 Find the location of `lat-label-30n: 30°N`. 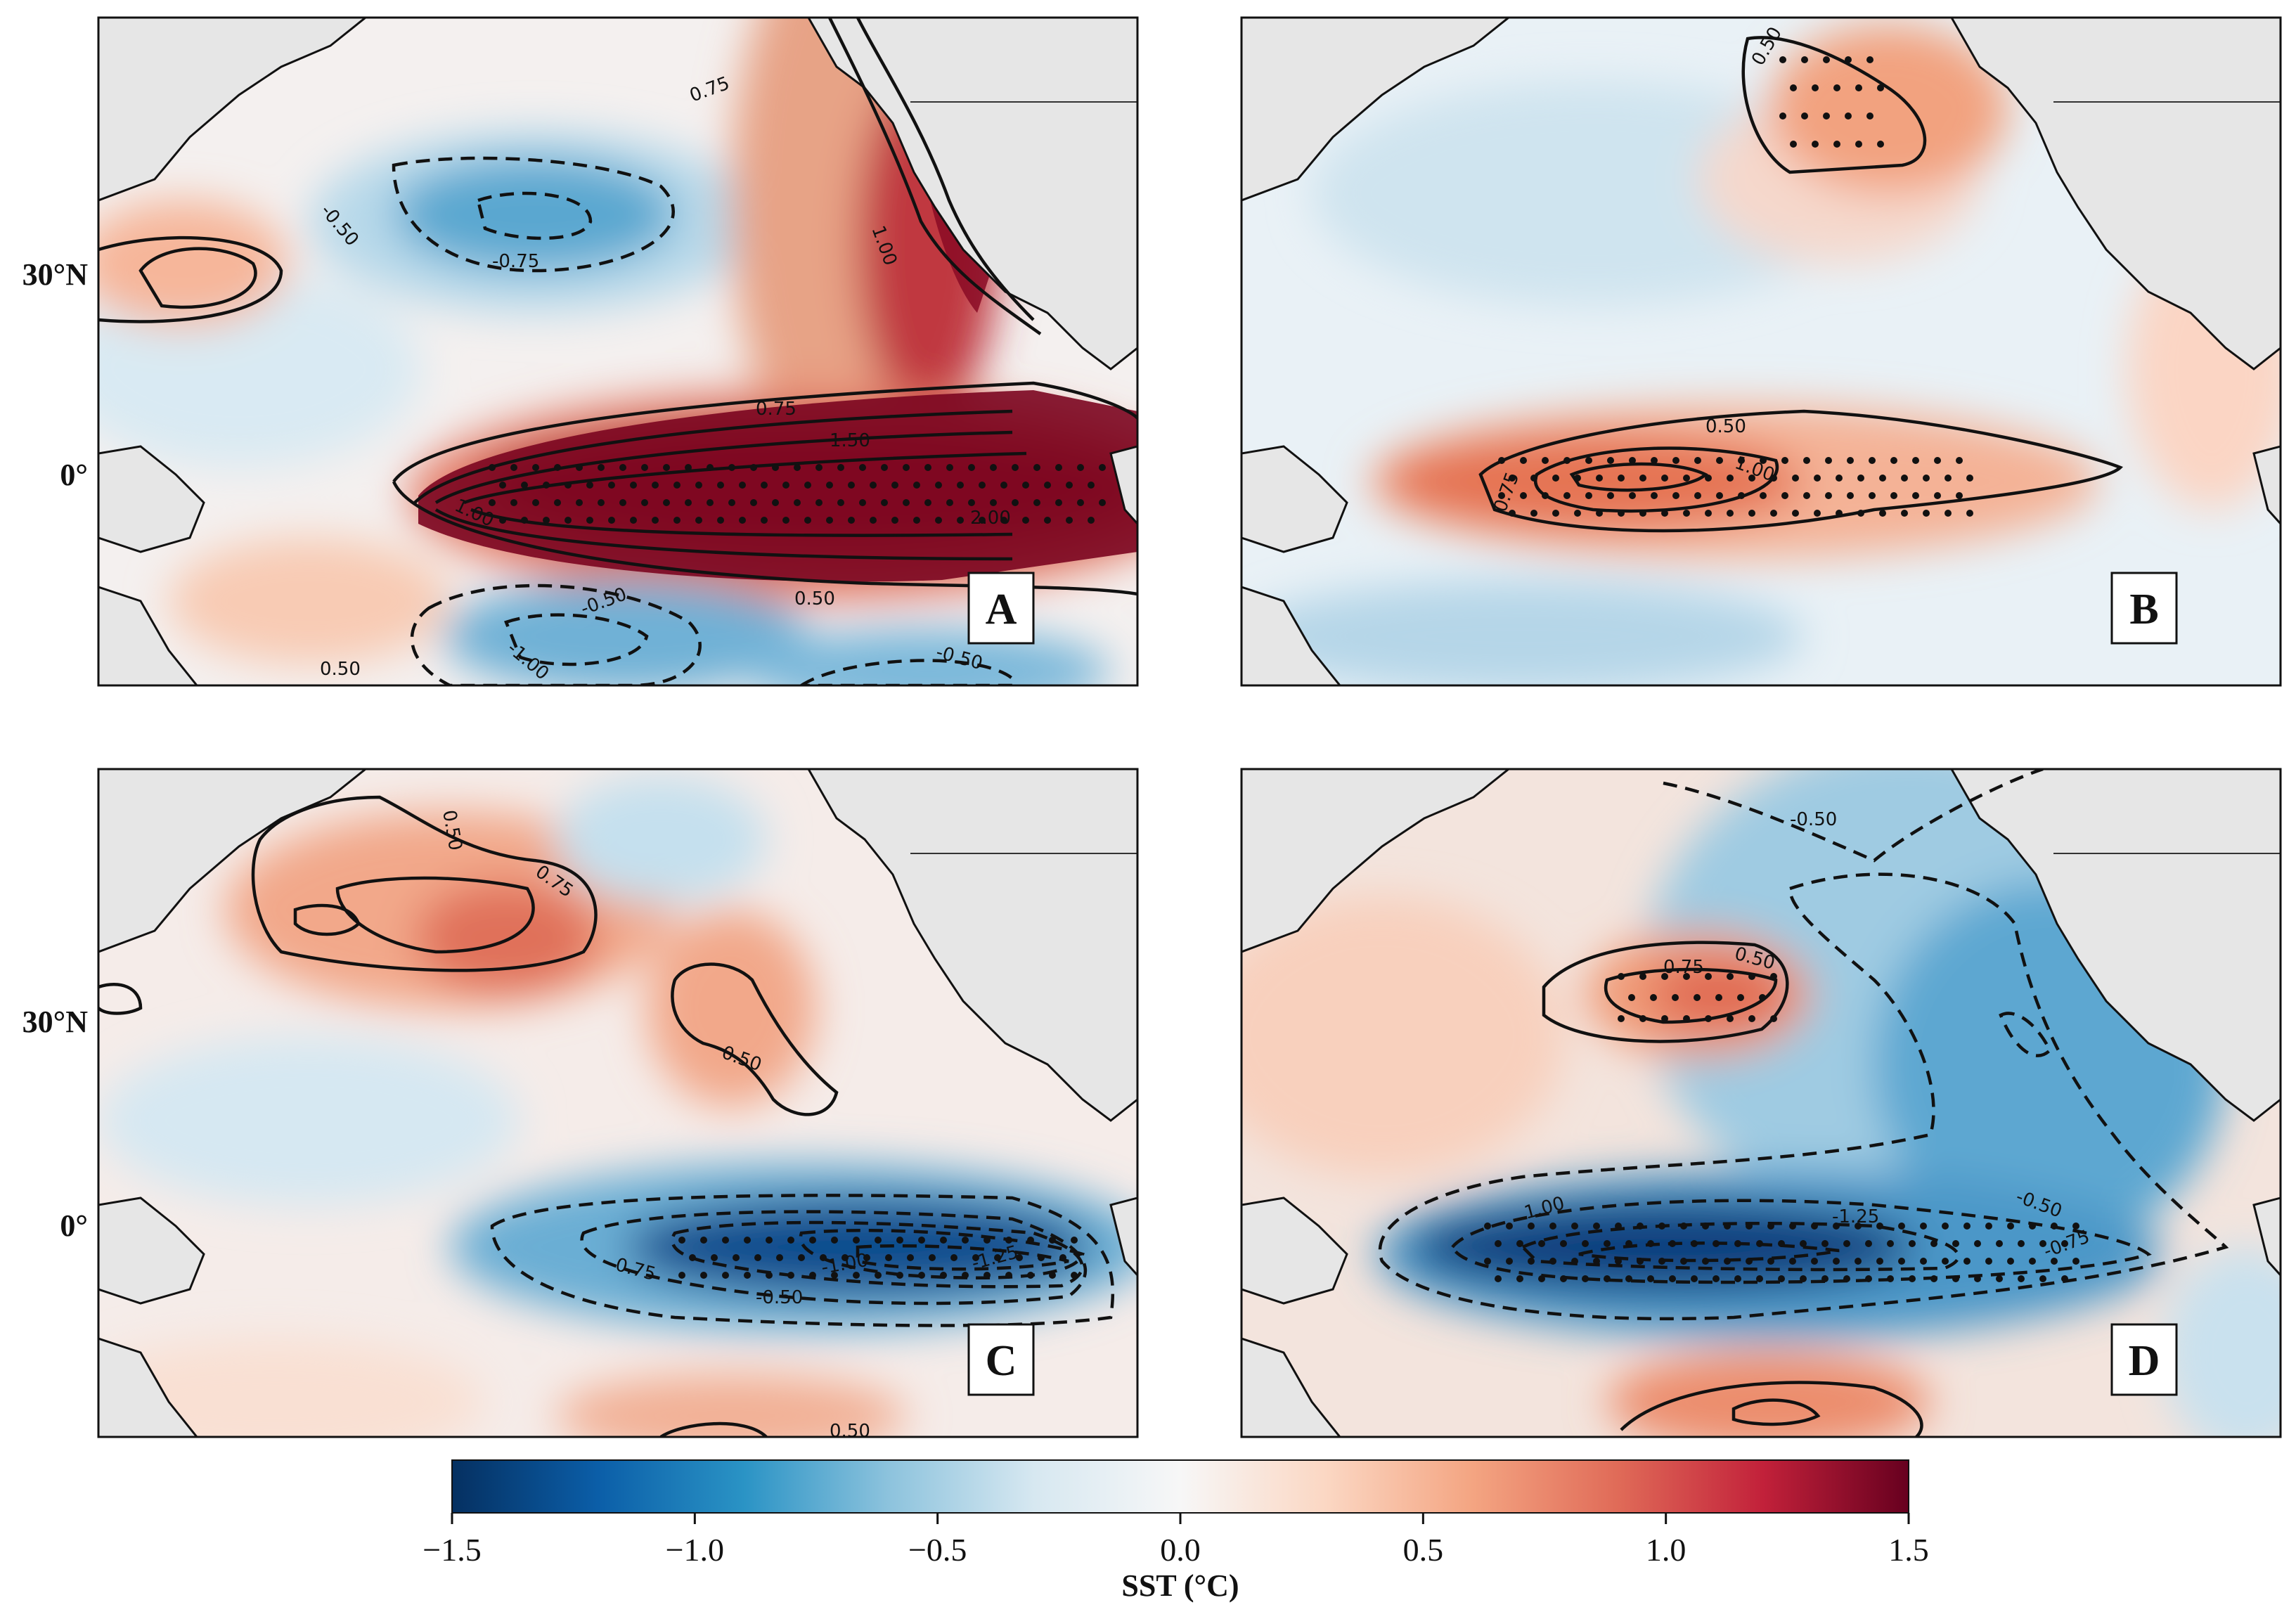

lat-label-30n: 30°N is located at coordinates (55, 1022).